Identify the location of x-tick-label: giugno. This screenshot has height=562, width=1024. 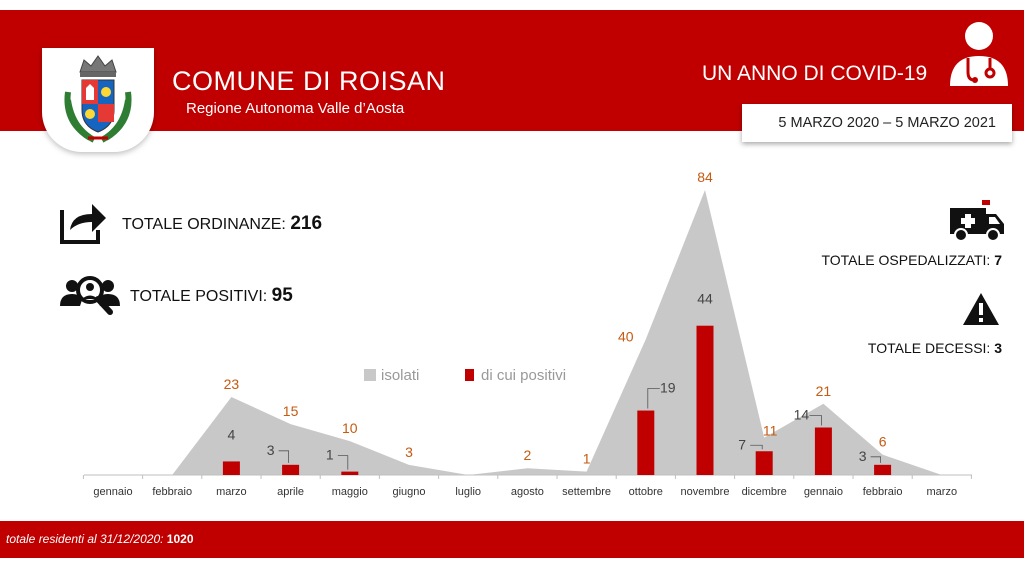
(408, 492).